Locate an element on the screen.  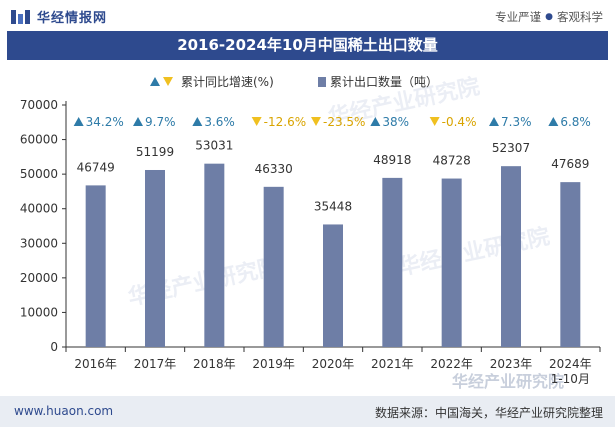
x-tick-label: 2019年 is located at coordinates (273, 364).